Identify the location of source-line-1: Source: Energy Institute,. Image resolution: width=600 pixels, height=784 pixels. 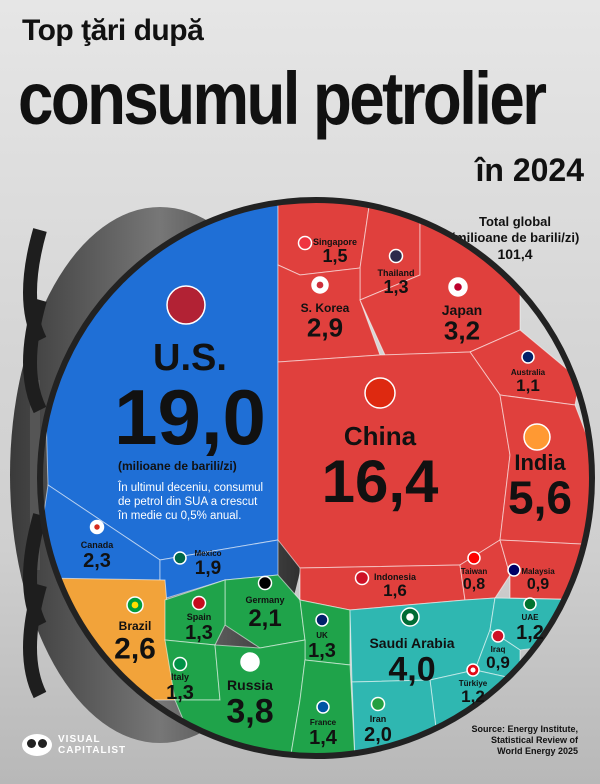
(524, 729).